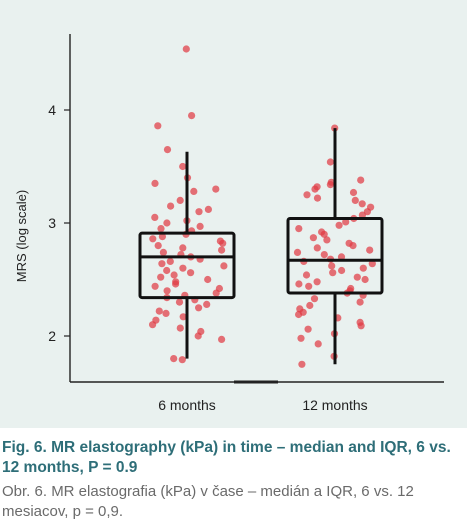 The width and height of the screenshot is (467, 532). I want to click on x-tick-label: 6 months, so click(187, 405).